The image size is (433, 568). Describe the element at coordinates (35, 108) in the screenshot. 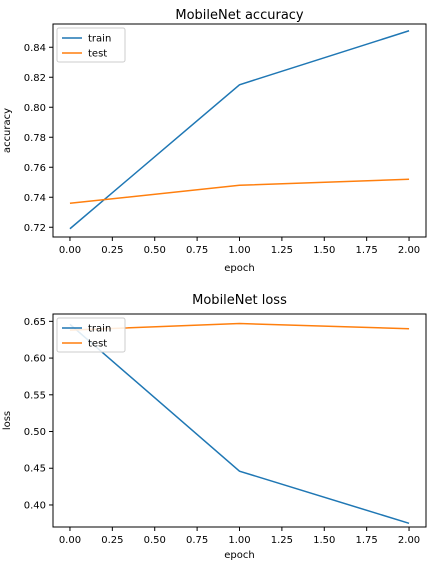

I see `y-tick-label: 0.80` at that location.